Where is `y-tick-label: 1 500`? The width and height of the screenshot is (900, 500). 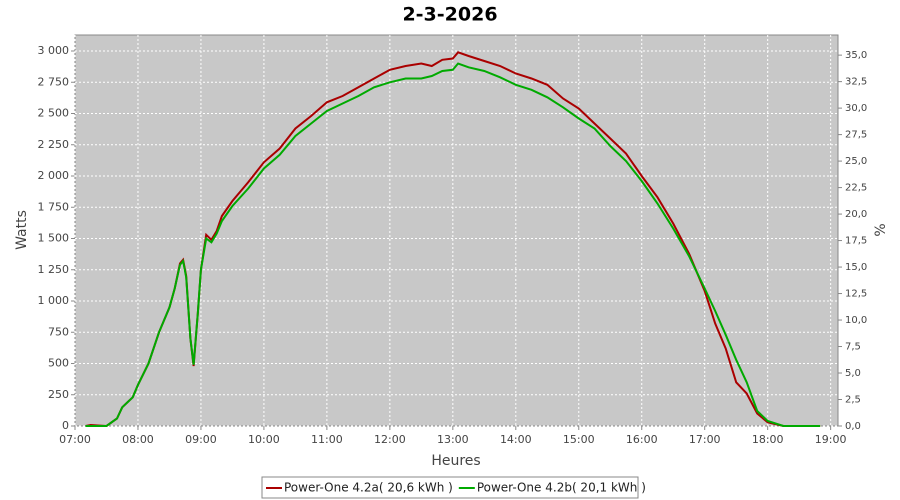
y-tick-label: 1 500 is located at coordinates (54, 238).